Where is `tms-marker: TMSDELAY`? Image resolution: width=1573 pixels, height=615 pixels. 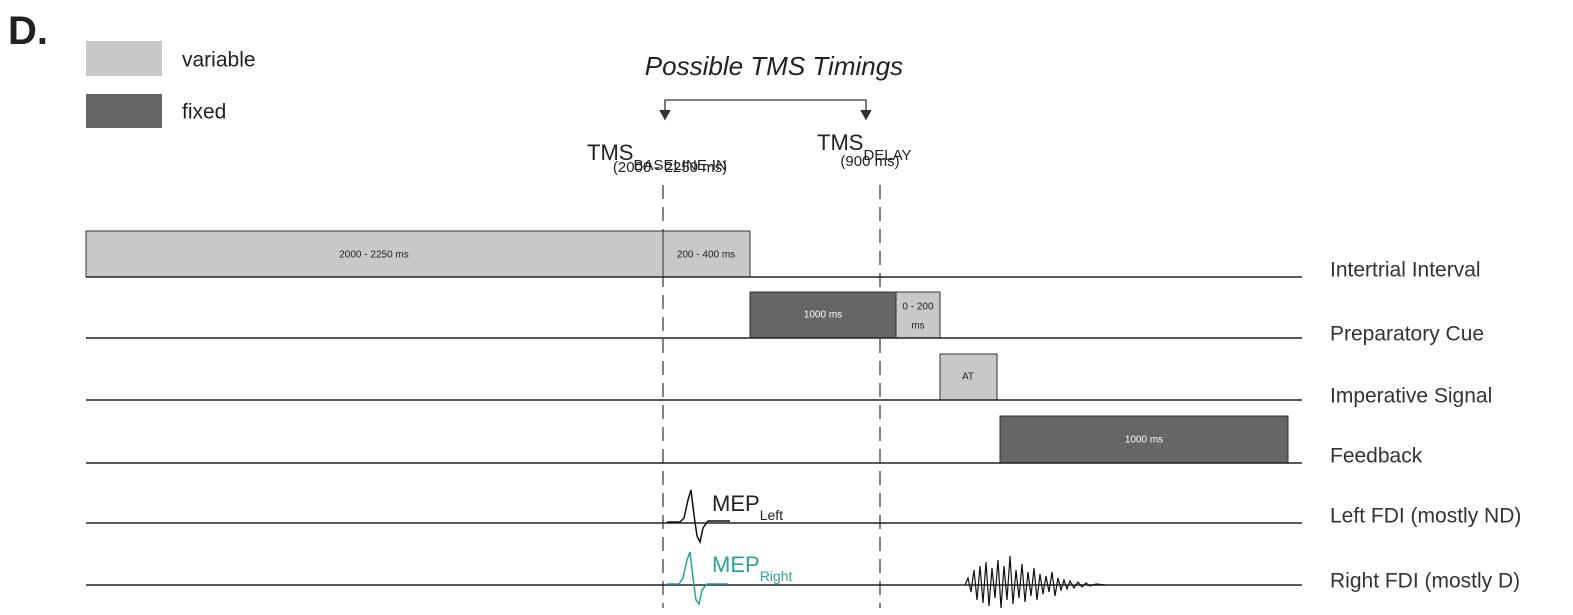 tms-marker: TMSDELAY is located at coordinates (864, 147).